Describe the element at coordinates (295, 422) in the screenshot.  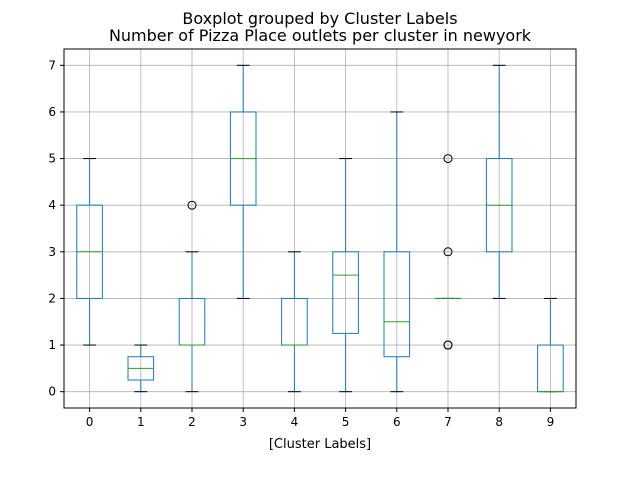
I see `x-tick-label: 4` at that location.